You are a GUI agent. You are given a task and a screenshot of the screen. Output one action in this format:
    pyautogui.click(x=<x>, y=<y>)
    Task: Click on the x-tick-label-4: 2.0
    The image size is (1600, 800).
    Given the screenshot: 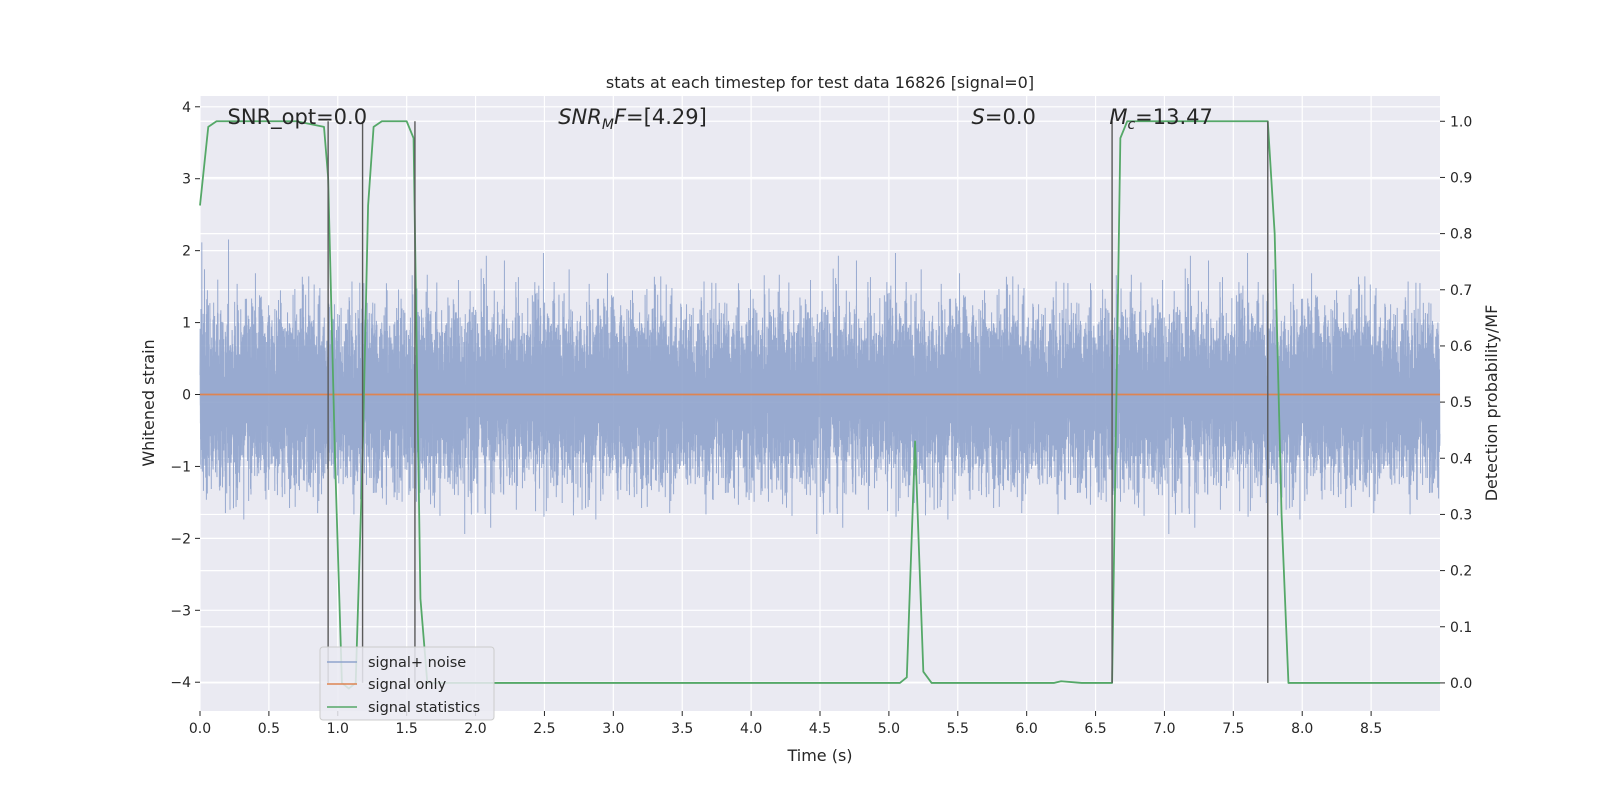 What is the action you would take?
    pyautogui.click(x=475, y=729)
    